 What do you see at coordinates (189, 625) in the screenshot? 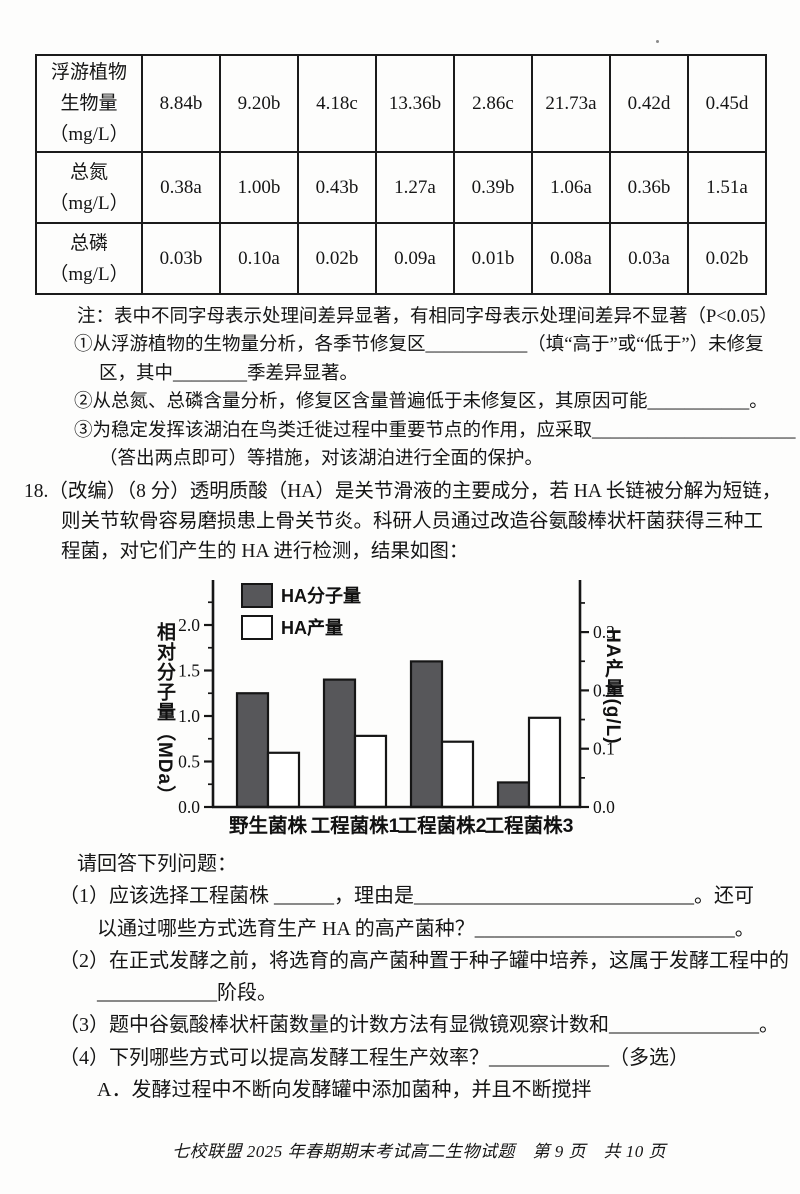
I see `left-axis-tick-label: 2.0` at bounding box center [189, 625].